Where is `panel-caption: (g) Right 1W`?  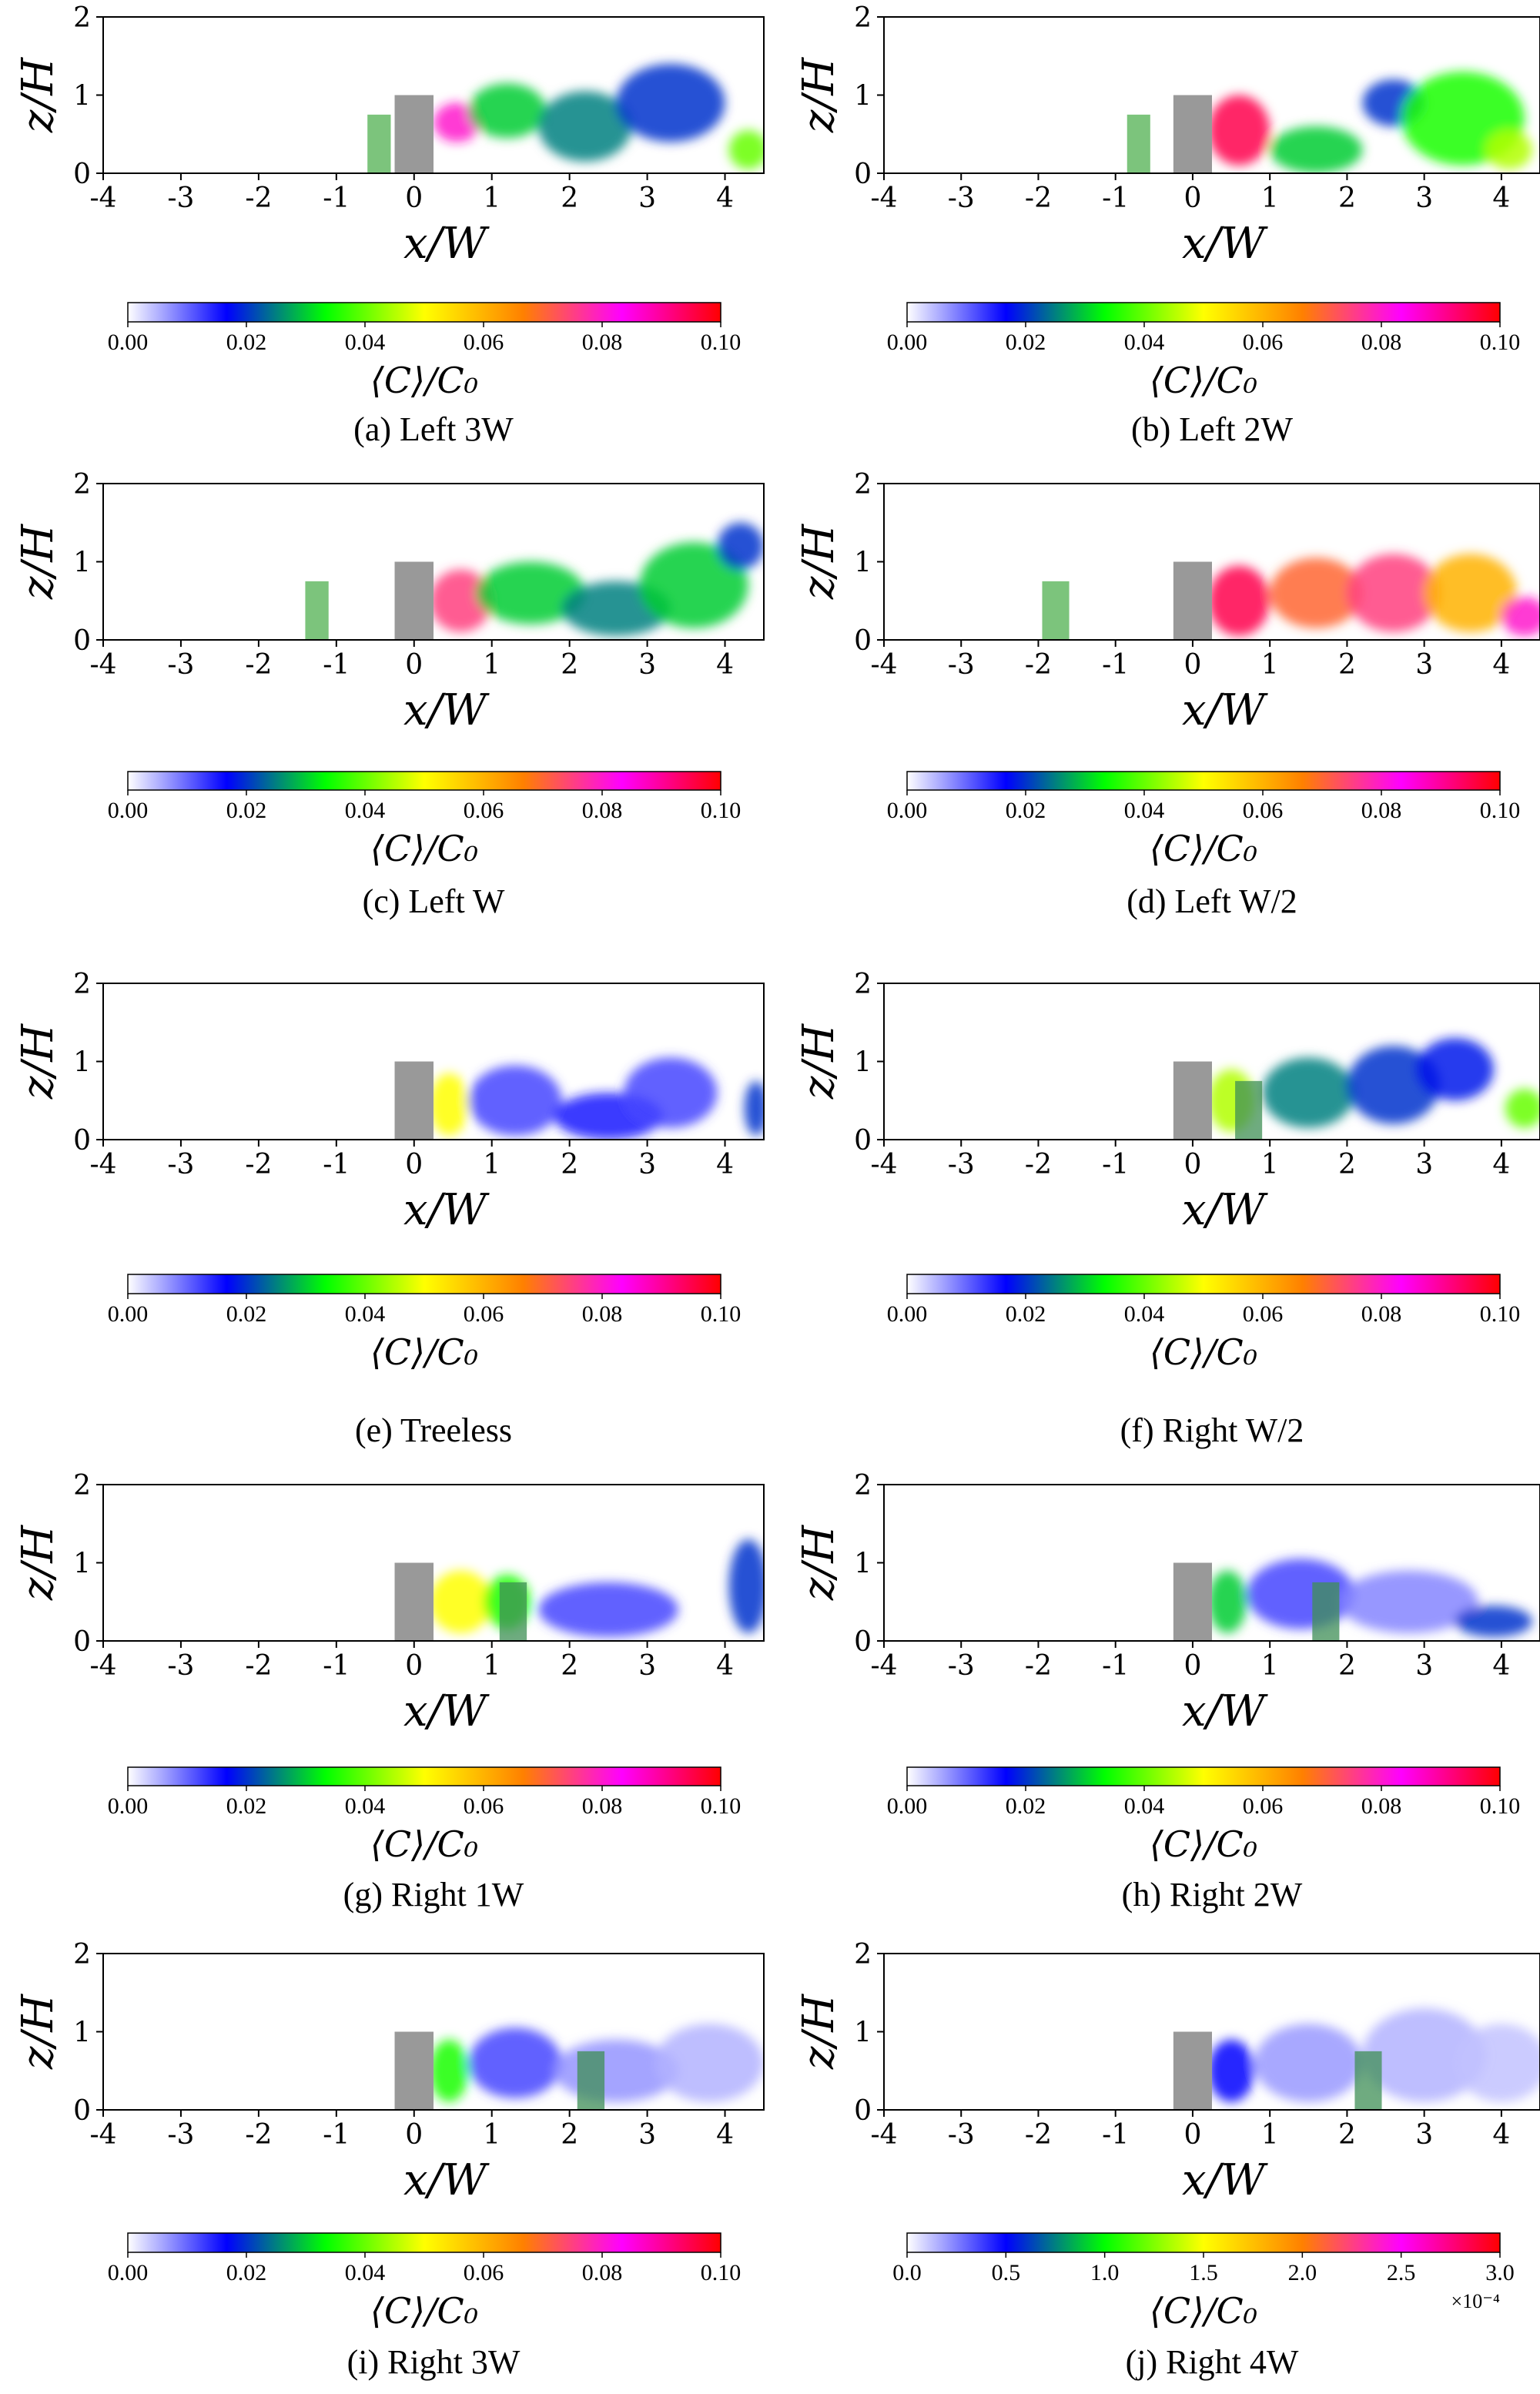 panel-caption: (g) Right 1W is located at coordinates (434, 1895).